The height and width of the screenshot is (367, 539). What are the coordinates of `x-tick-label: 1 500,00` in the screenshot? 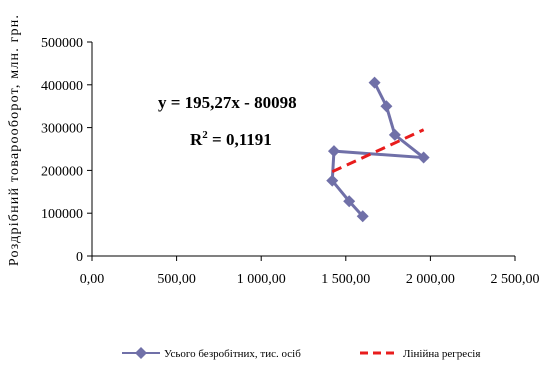 It's located at (345, 279).